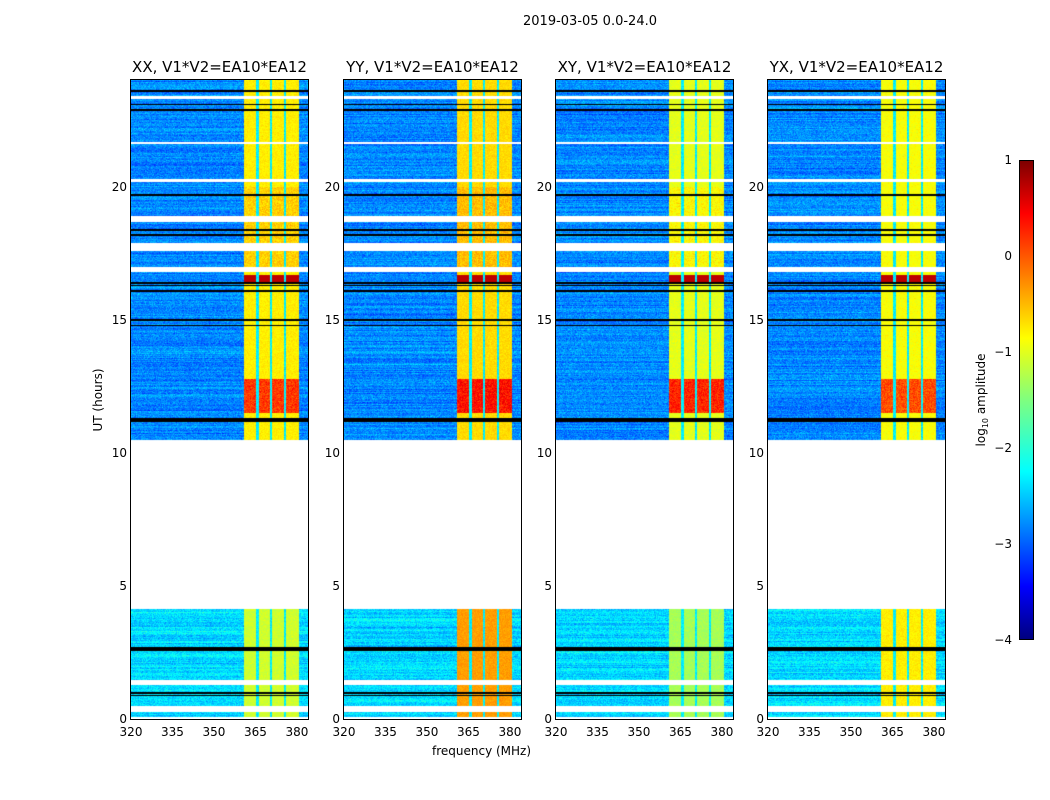  Describe the element at coordinates (219, 67) in the screenshot. I see `panel-title: XX, V1*V2=EA10*EA12` at that location.